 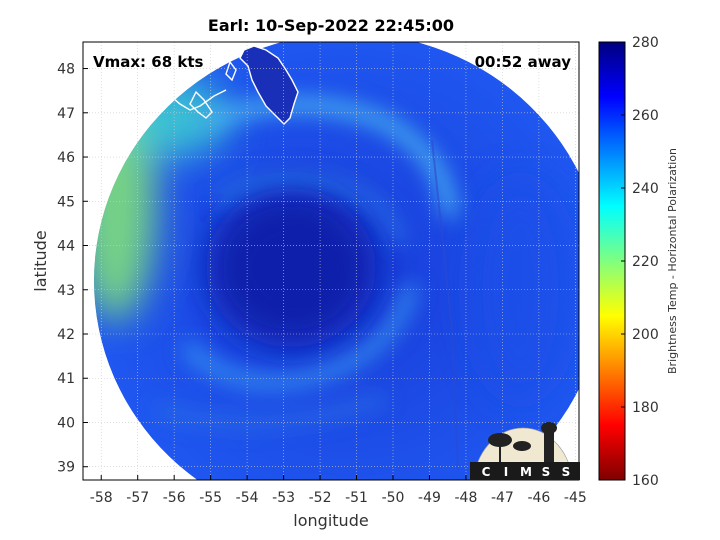 What do you see at coordinates (520, 289) in the screenshot?
I see `east-swath-region` at bounding box center [520, 289].